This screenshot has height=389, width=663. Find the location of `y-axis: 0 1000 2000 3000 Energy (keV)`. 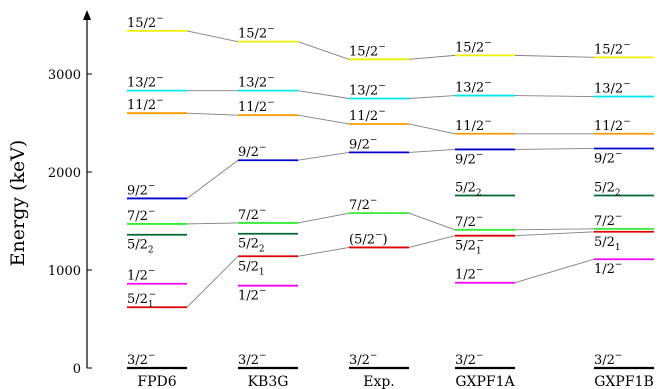

y-axis: 0 1000 2000 3000 Energy (keV) is located at coordinates (49, 193).